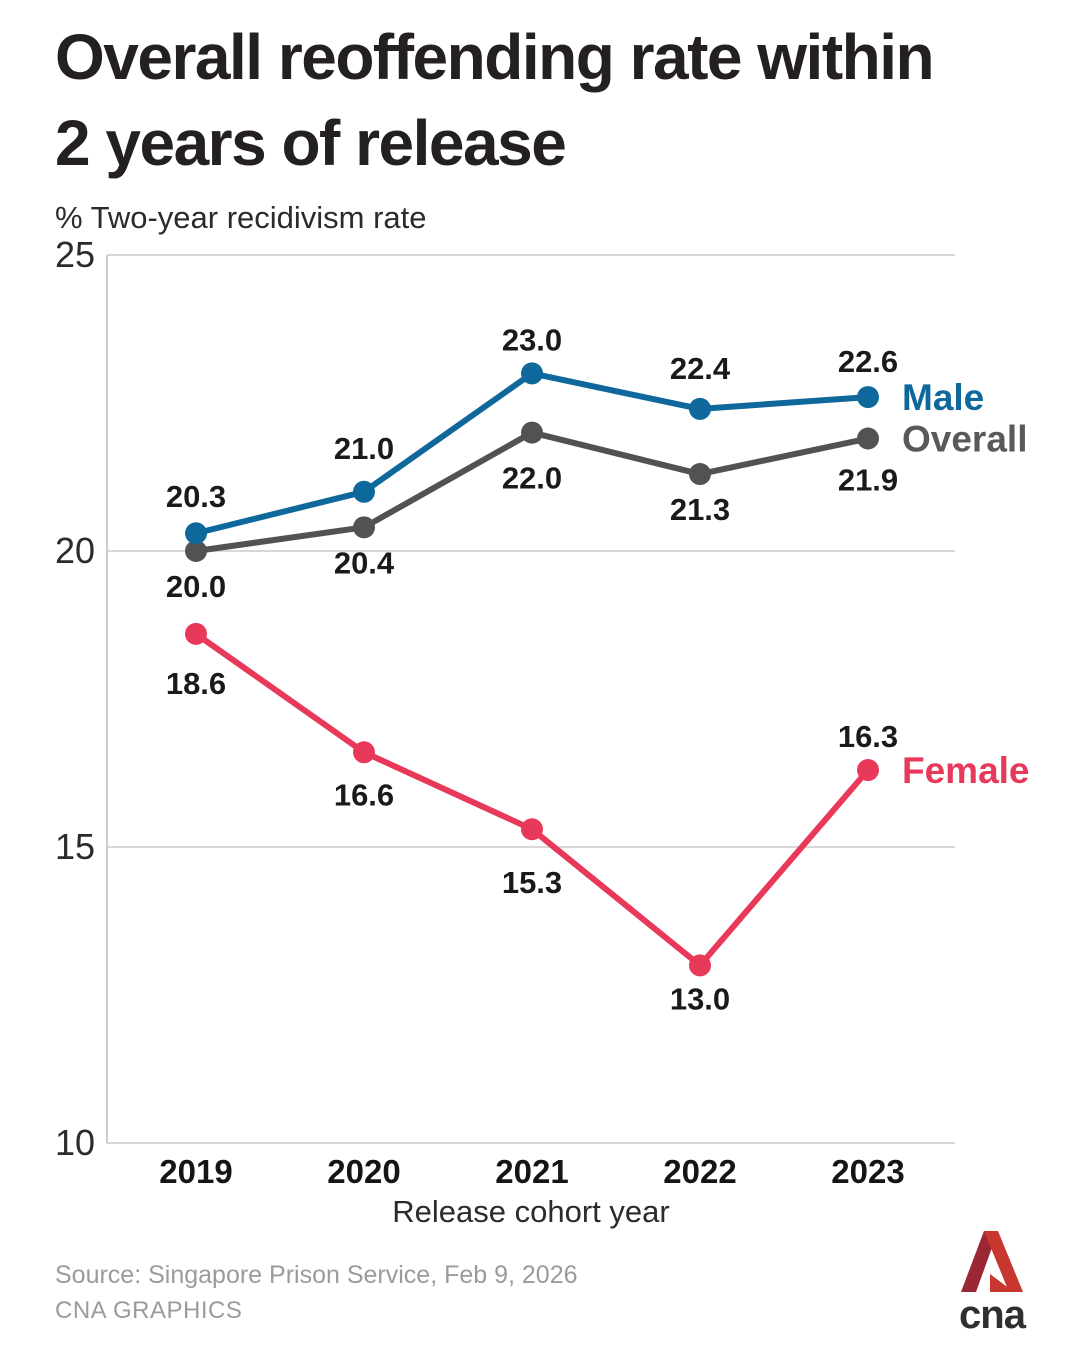 Image resolution: width=1080 pixels, height=1350 pixels. What do you see at coordinates (364, 527) in the screenshot?
I see `data-point-overall-2020` at bounding box center [364, 527].